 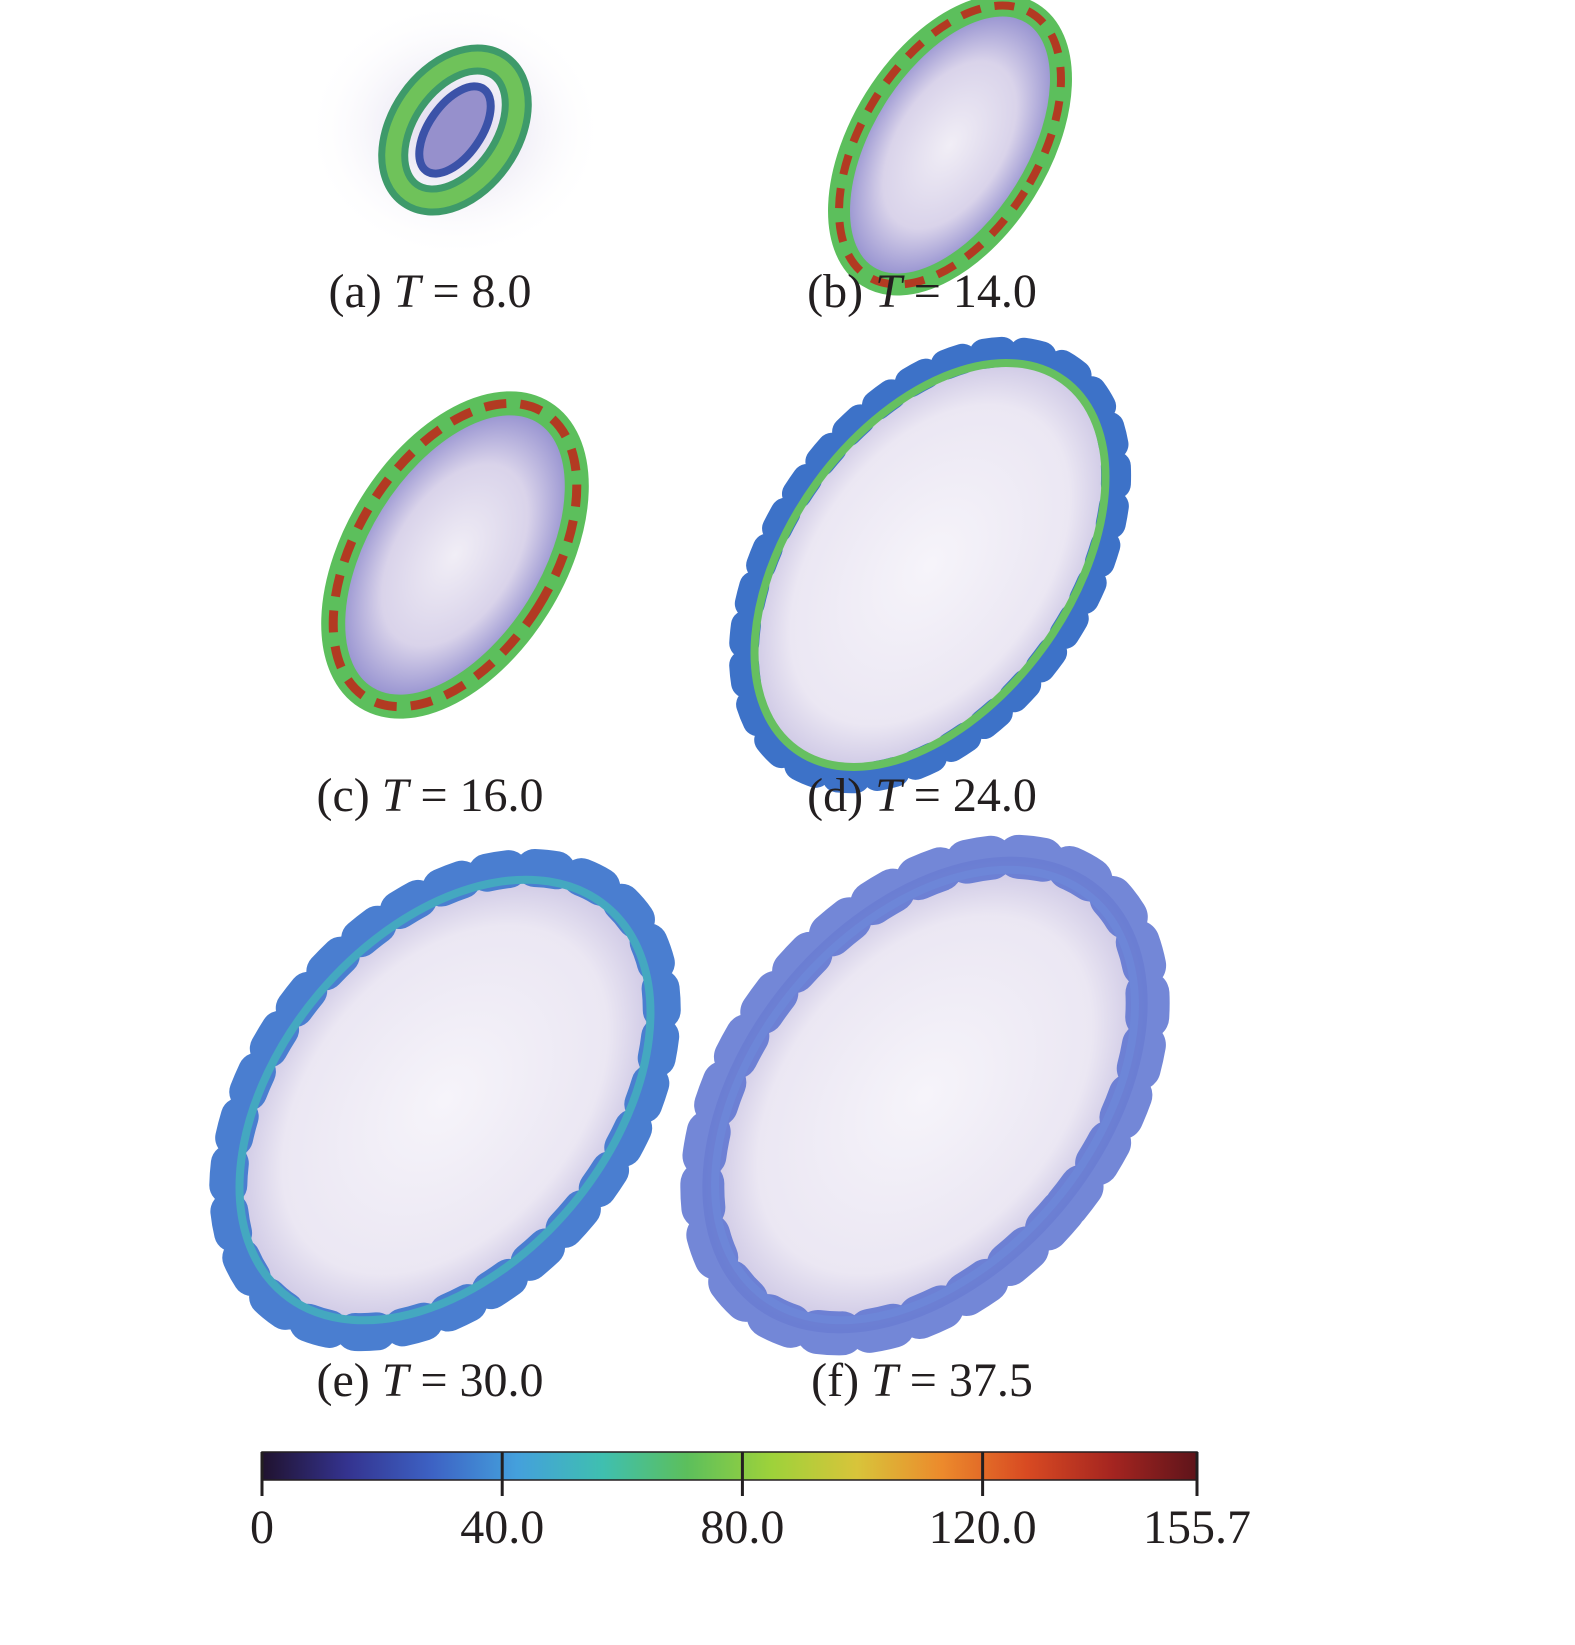 What do you see at coordinates (950, 148) in the screenshot?
I see `panel-b-image` at bounding box center [950, 148].